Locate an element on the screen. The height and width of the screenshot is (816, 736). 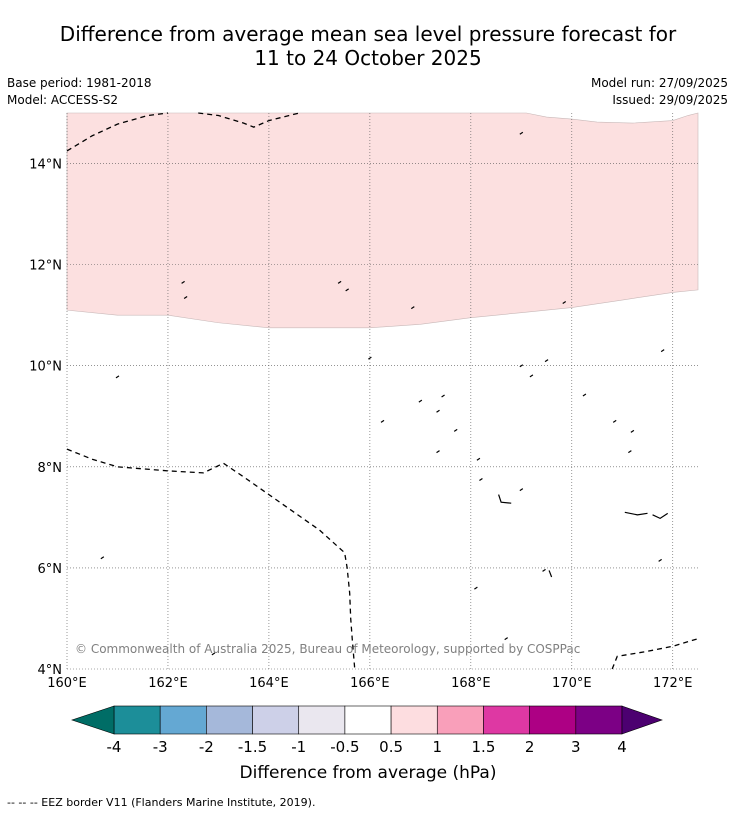
colorbar-tick-label: -0.5 is located at coordinates (344, 747).